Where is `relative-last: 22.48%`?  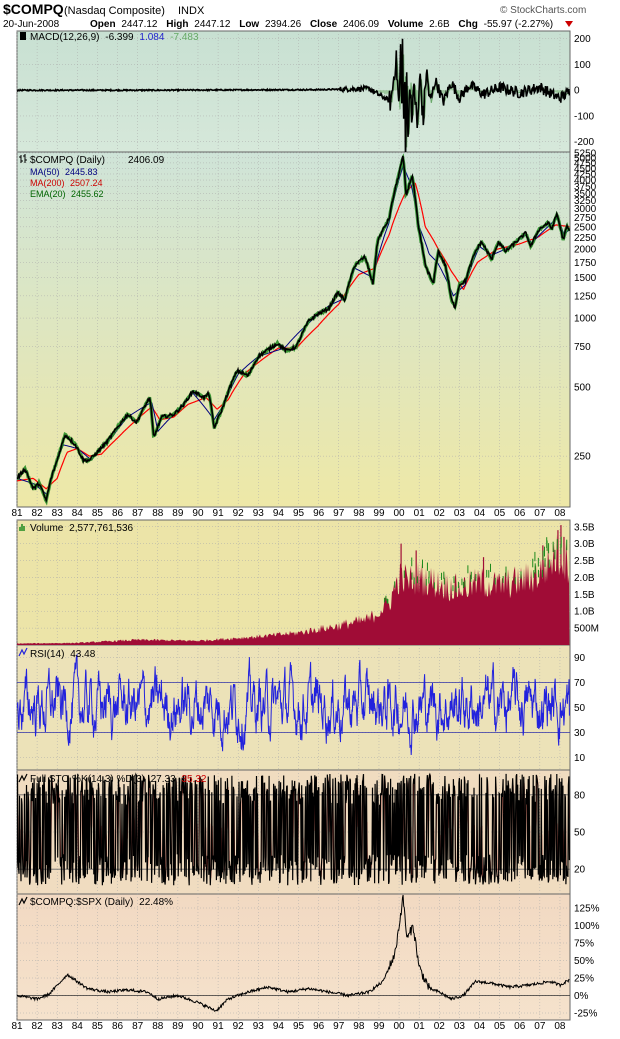 relative-last: 22.48% is located at coordinates (156, 902).